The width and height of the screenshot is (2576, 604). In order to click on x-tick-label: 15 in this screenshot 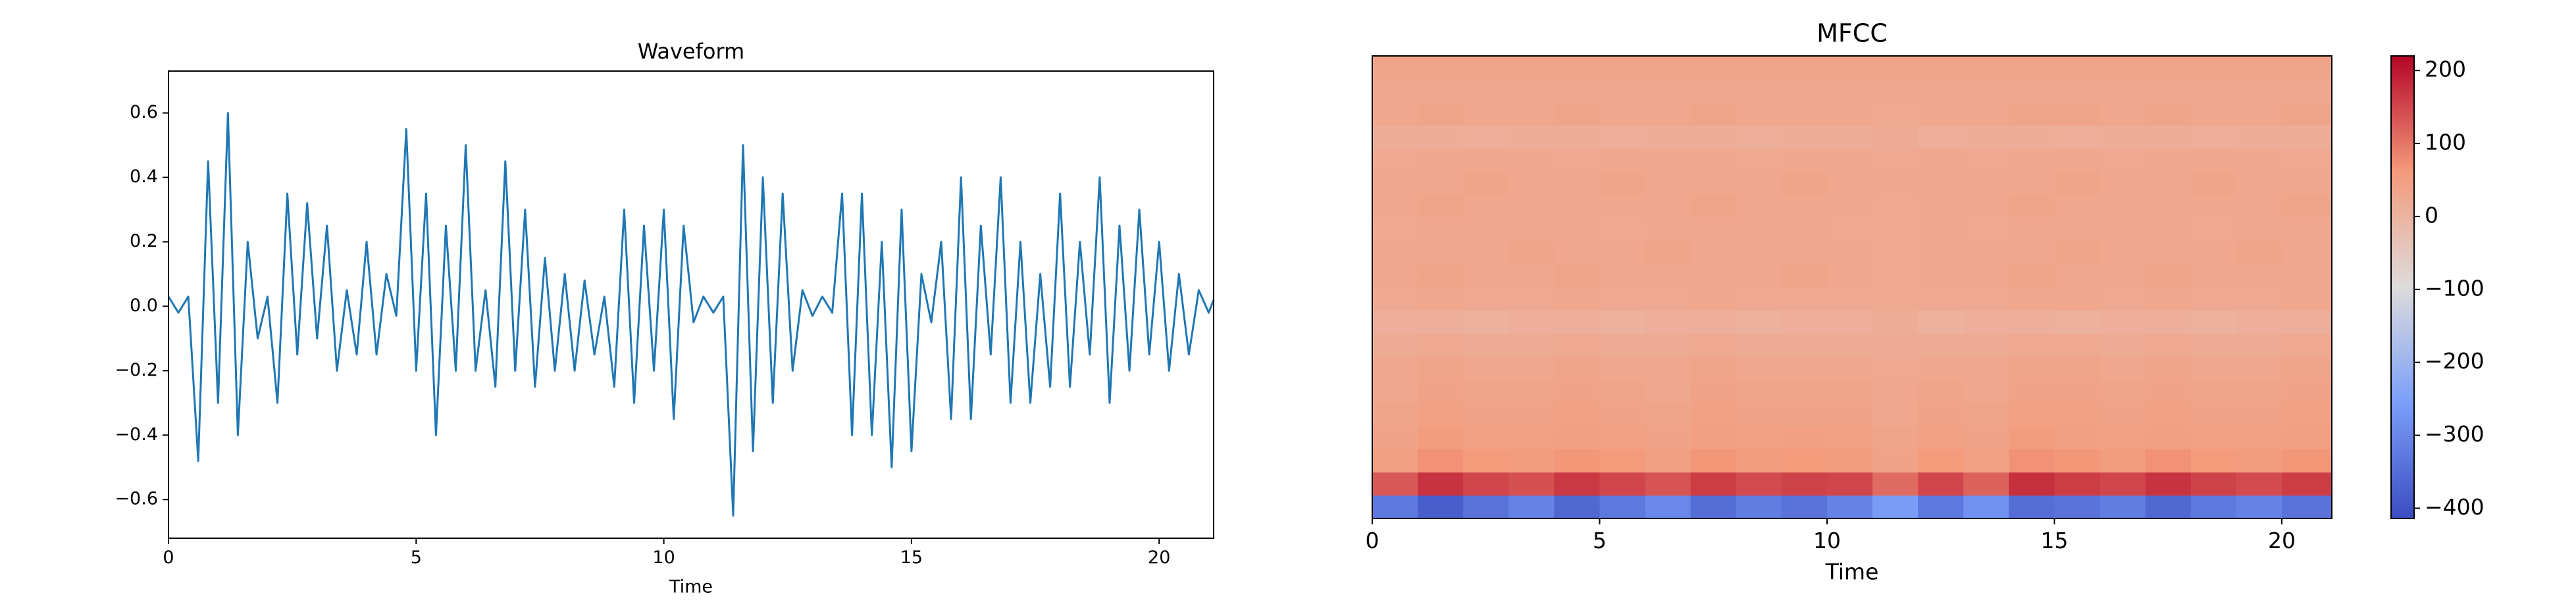, I will do `click(2054, 540)`.